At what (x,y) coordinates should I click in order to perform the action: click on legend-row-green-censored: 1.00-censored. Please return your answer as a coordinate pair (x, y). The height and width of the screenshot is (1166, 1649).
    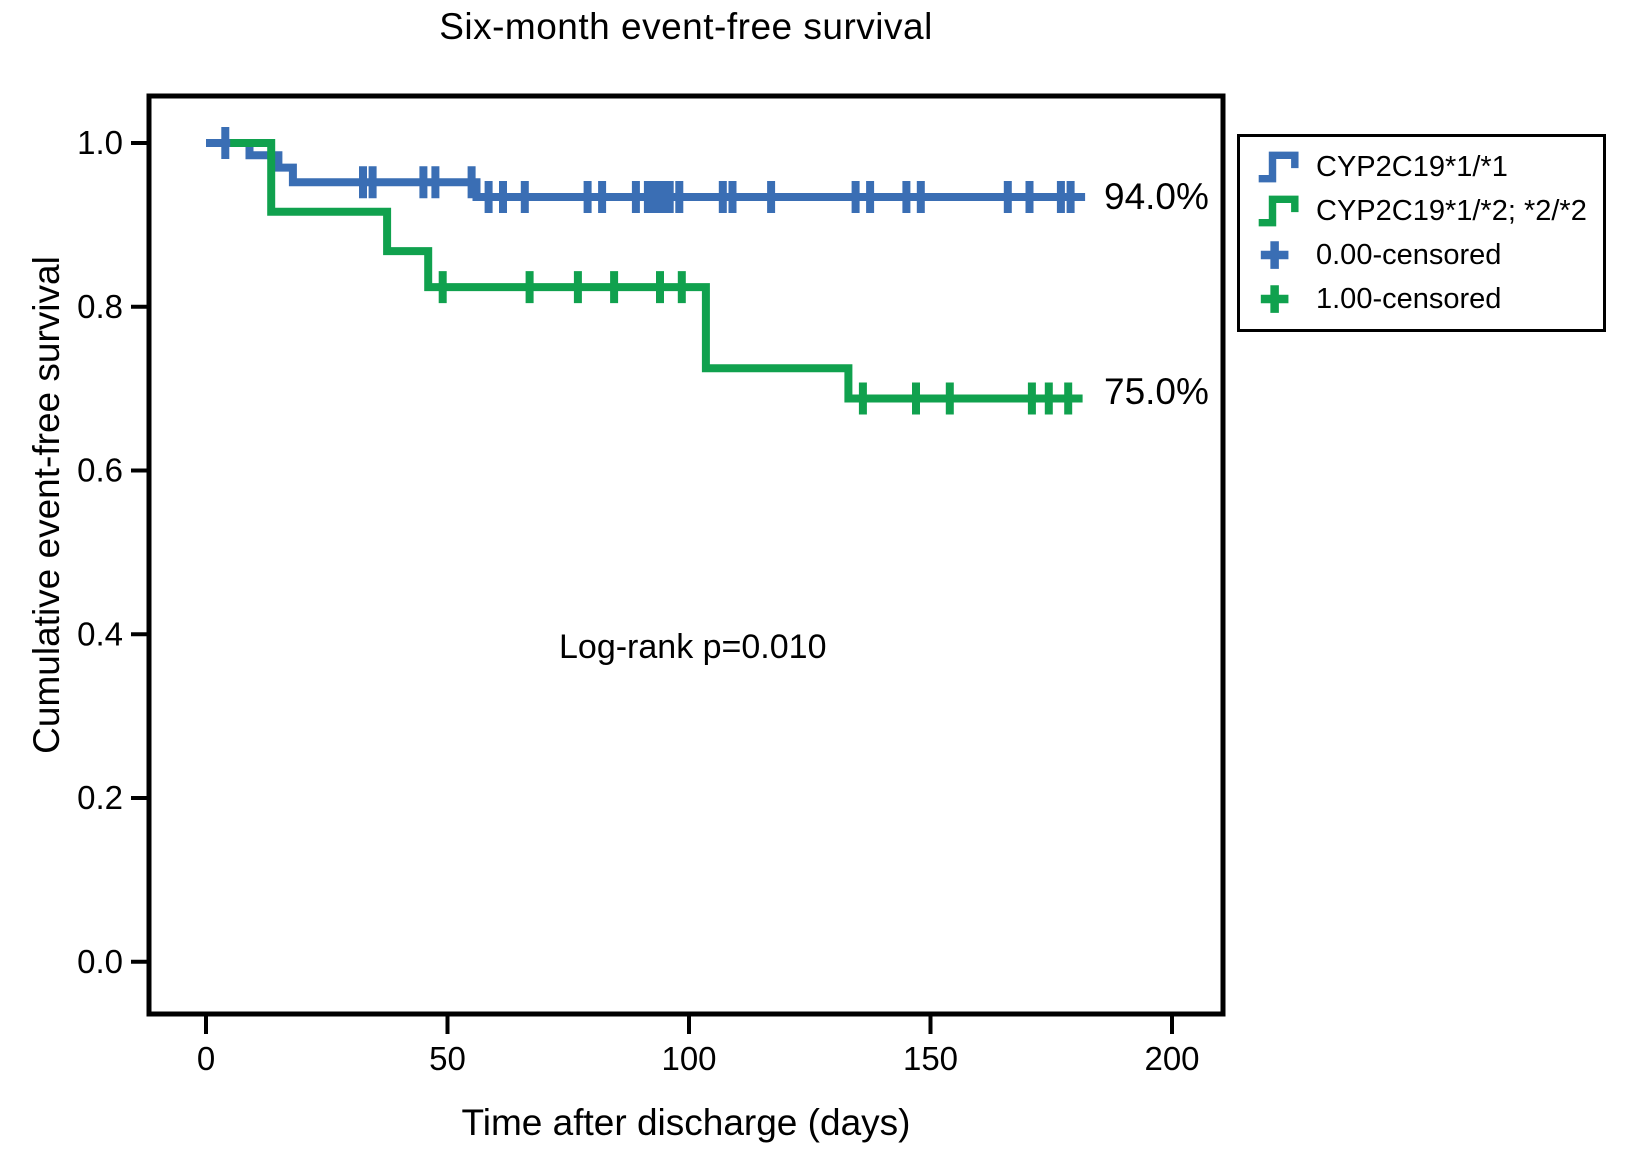
    Looking at the image, I should click on (1421, 299).